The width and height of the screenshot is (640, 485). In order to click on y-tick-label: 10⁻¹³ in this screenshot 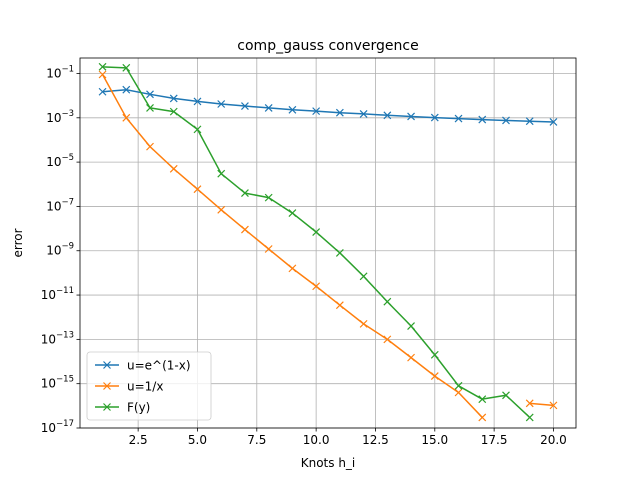, I will do `click(57, 338)`.